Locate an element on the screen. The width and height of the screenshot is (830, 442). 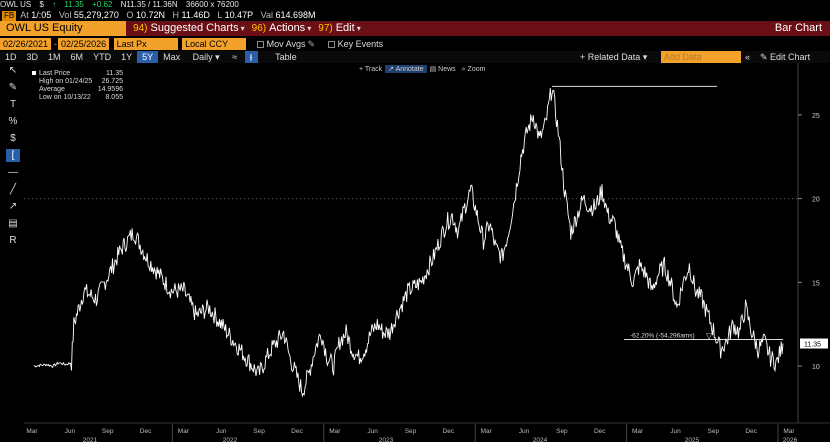
edit-menu: 97) Edit ▾ is located at coordinates (339, 28).